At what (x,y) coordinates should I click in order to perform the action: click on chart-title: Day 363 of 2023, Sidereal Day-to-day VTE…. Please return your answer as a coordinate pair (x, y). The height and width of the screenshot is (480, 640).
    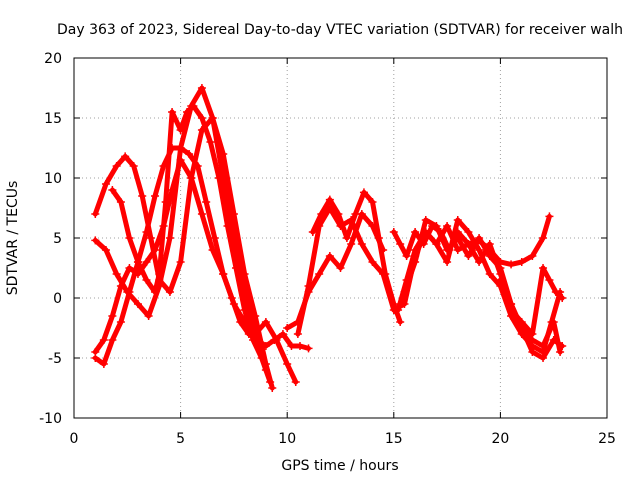
    Looking at the image, I should click on (340, 30).